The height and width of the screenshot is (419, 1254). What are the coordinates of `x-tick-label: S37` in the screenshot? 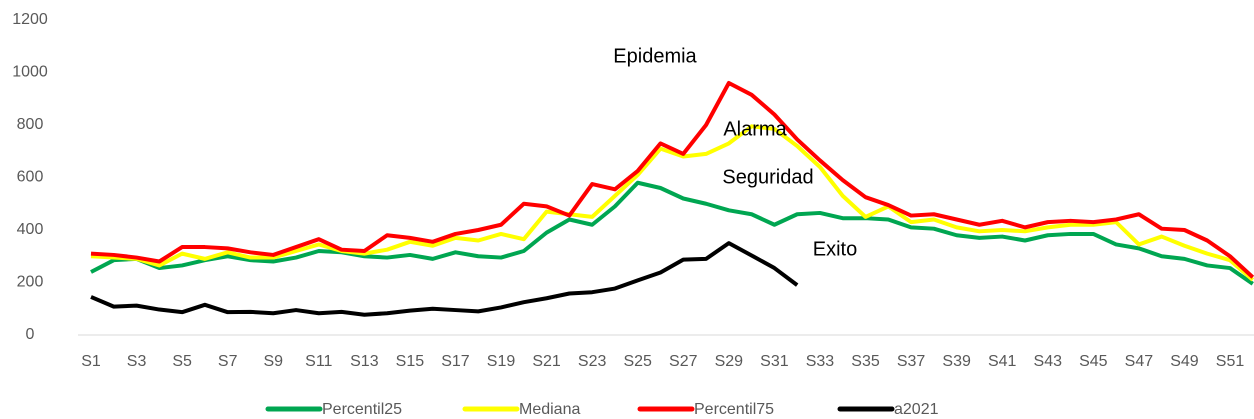 It's located at (911, 361).